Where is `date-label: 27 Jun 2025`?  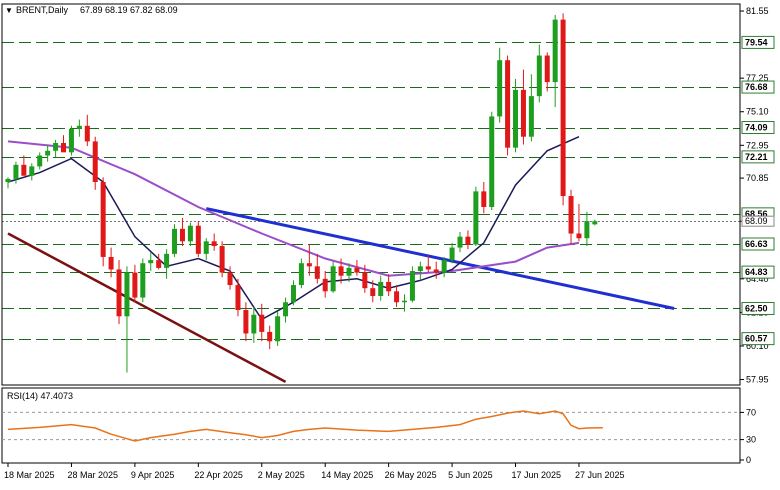 date-label: 27 Jun 2025 is located at coordinates (600, 475).